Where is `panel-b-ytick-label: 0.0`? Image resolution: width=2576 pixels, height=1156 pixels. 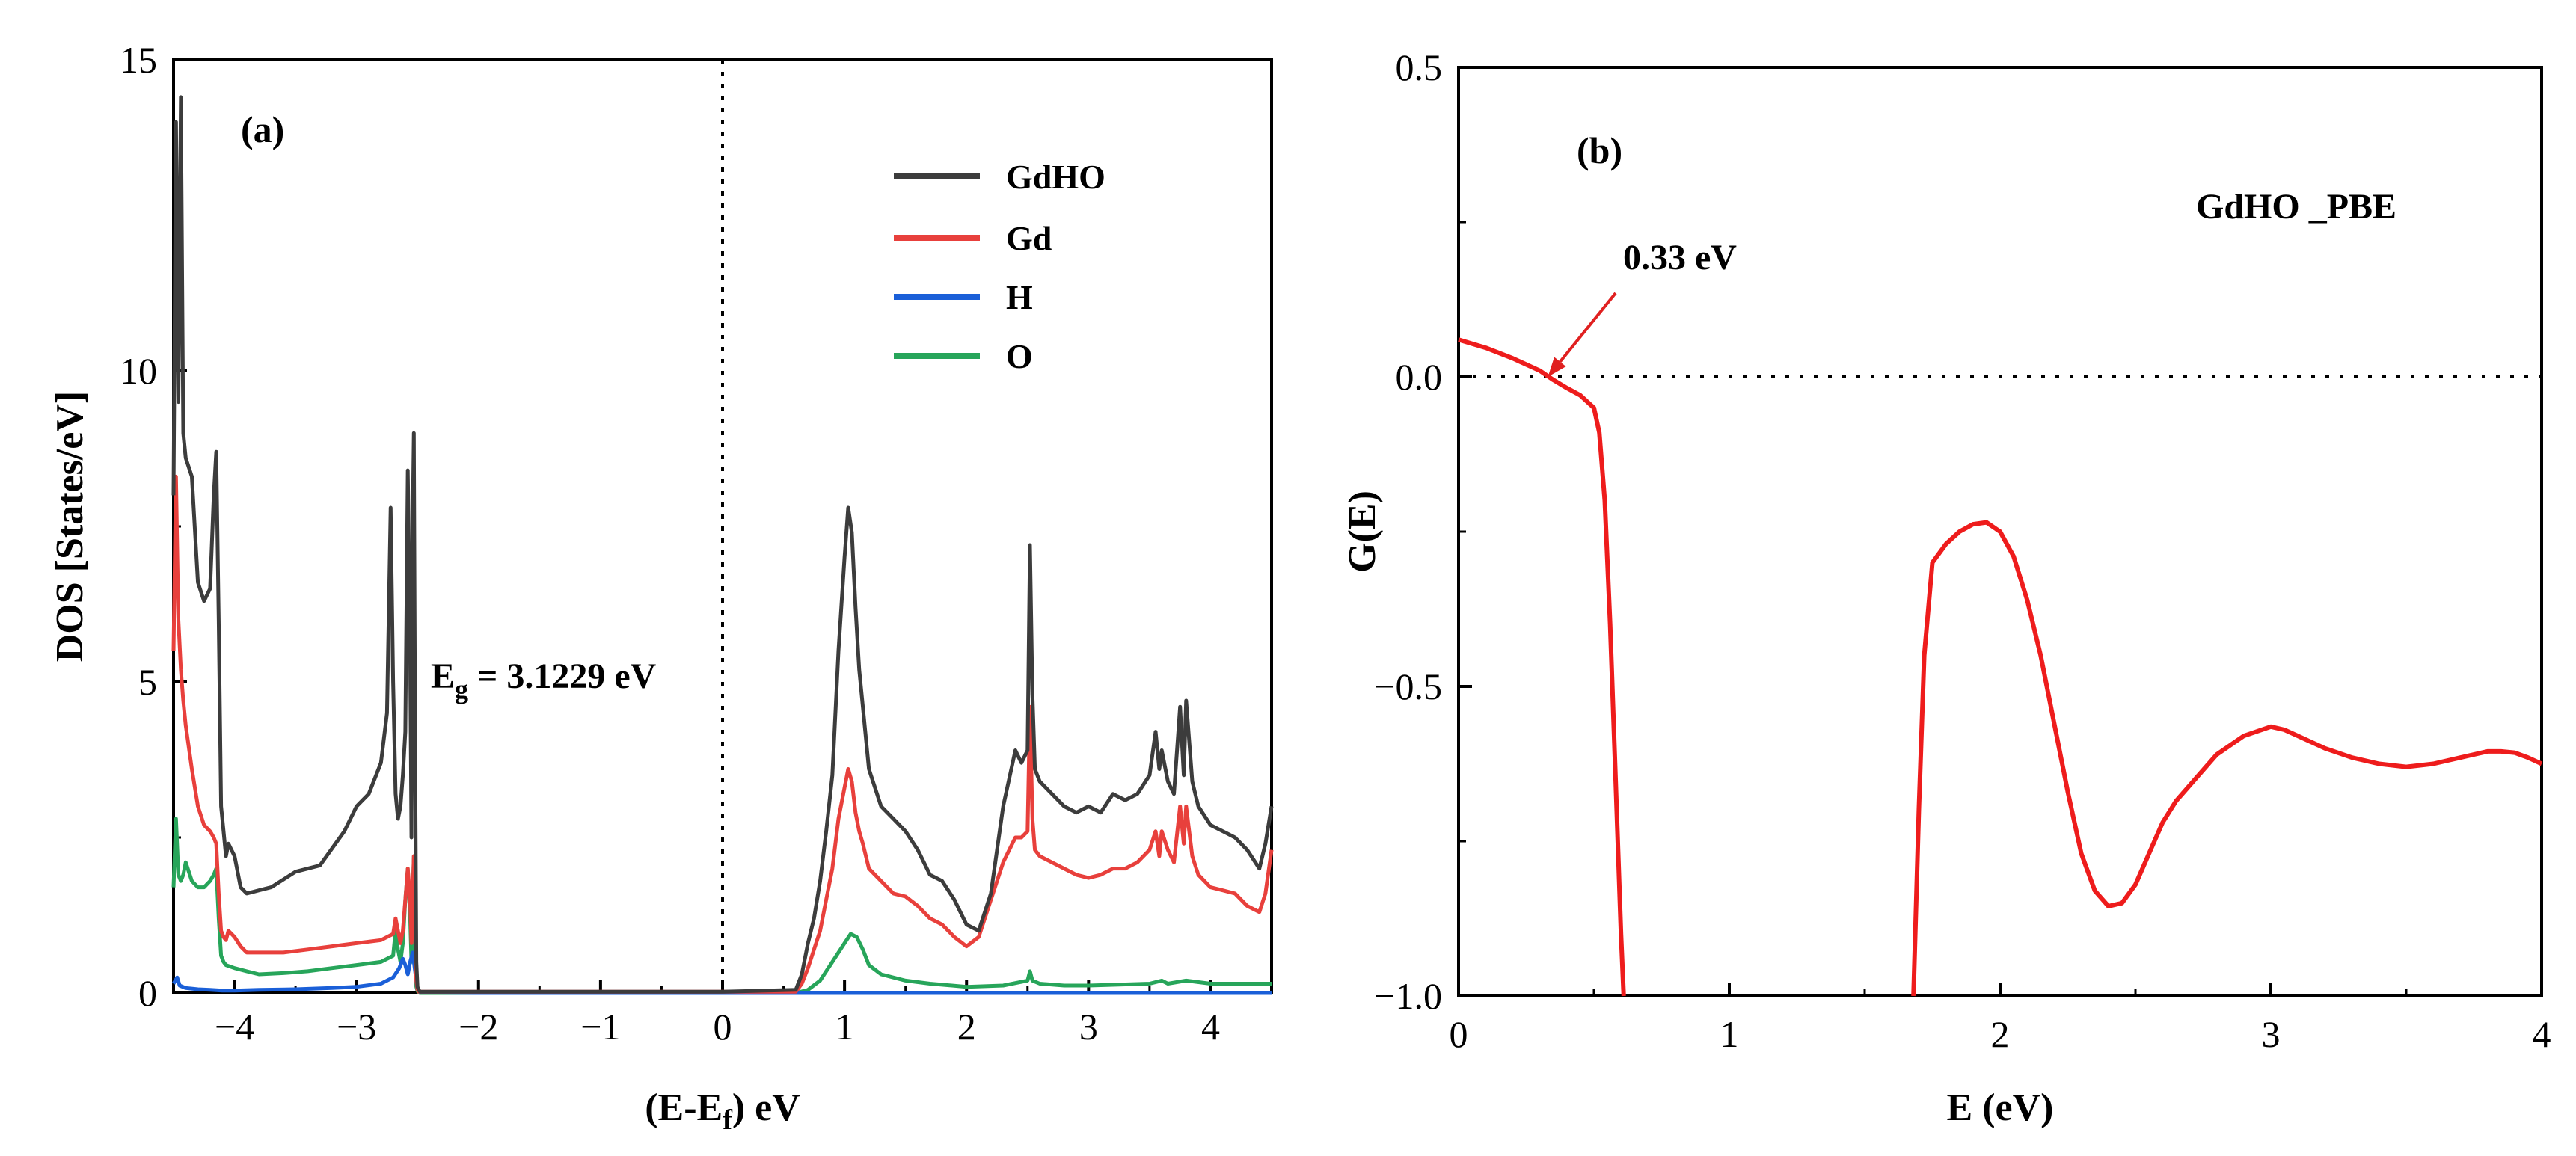
panel-b-ytick-label: 0.0 is located at coordinates (1419, 377).